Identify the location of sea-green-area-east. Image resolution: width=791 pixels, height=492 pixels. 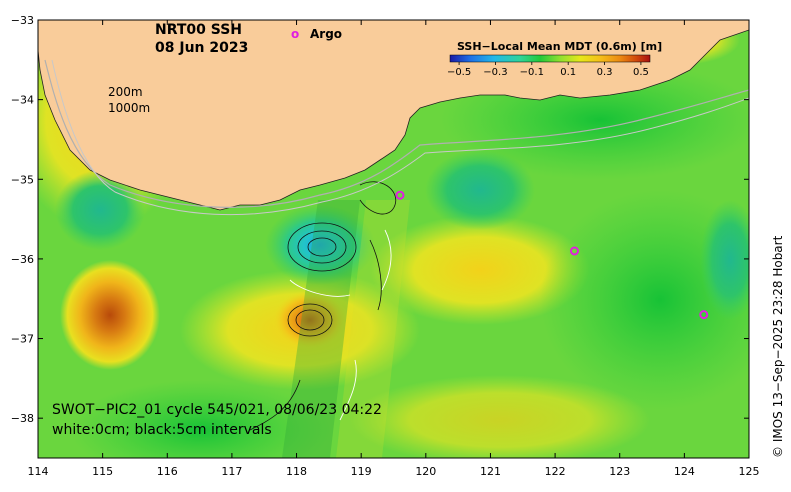
(644, 300).